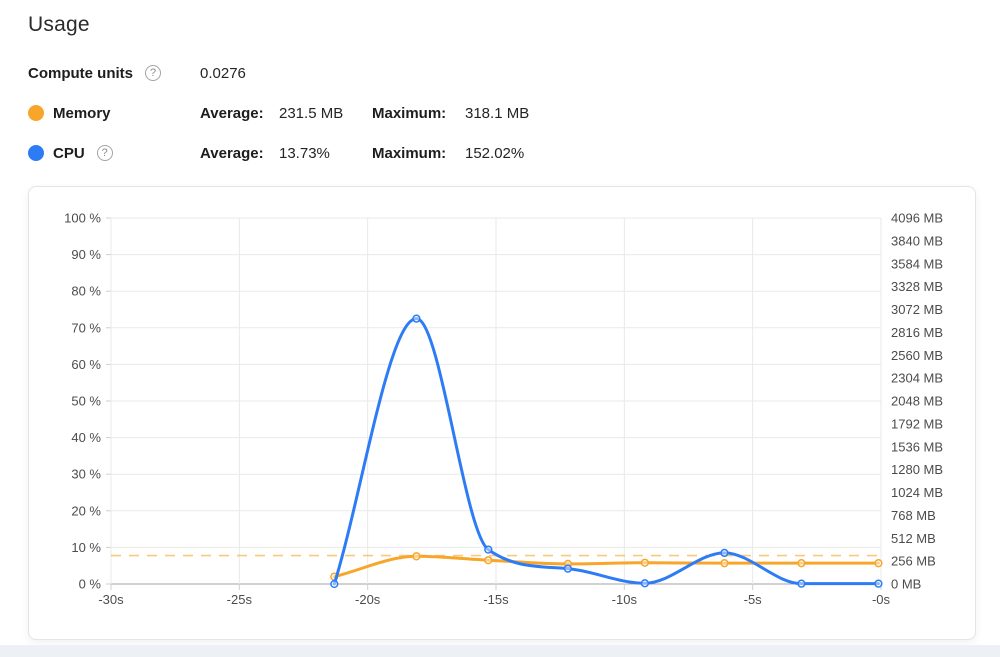 The width and height of the screenshot is (1000, 657). Describe the element at coordinates (917, 240) in the screenshot. I see `right-axis-tick-label: 3840 MB` at that location.